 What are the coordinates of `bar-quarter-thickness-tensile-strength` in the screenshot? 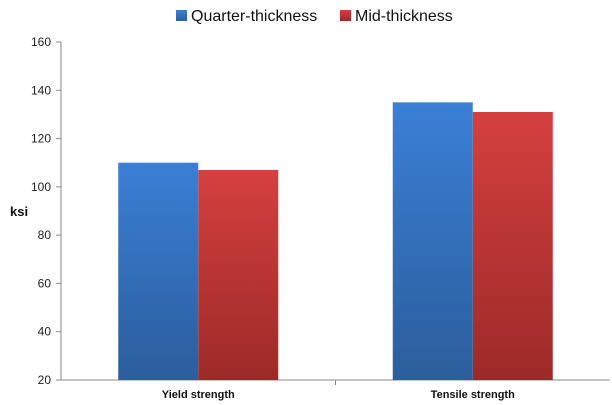 It's located at (432, 241).